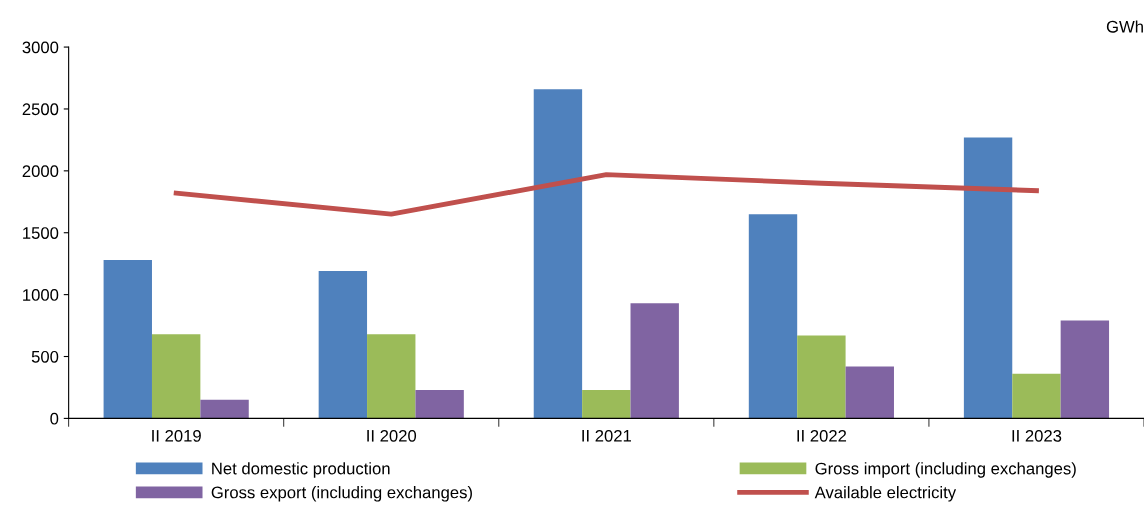 The width and height of the screenshot is (1144, 523). What do you see at coordinates (822, 435) in the screenshot?
I see `x-tick-label: II 2022` at bounding box center [822, 435].